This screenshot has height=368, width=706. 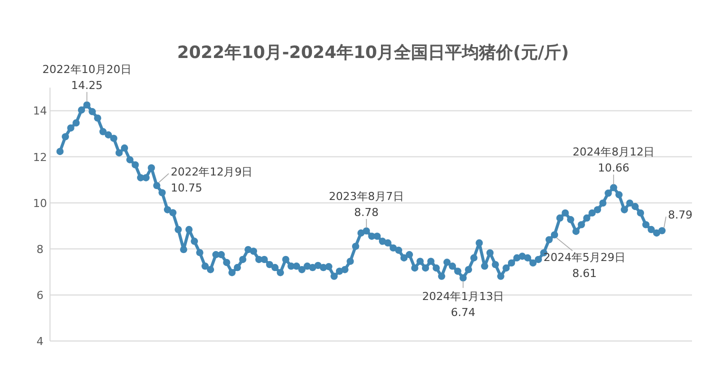 What do you see at coordinates (40, 295) in the screenshot?
I see `y-tick-label: 6` at bounding box center [40, 295].